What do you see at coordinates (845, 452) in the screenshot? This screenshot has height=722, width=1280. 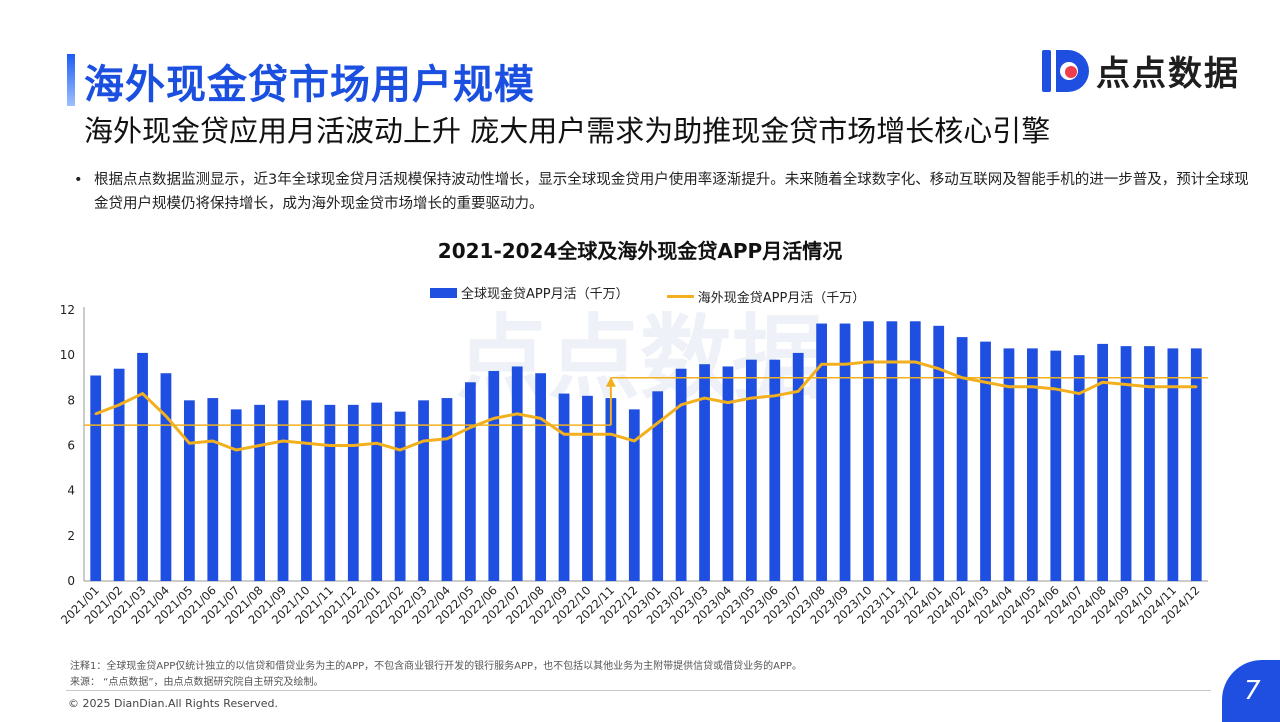 I see `bar-2023/09` at bounding box center [845, 452].